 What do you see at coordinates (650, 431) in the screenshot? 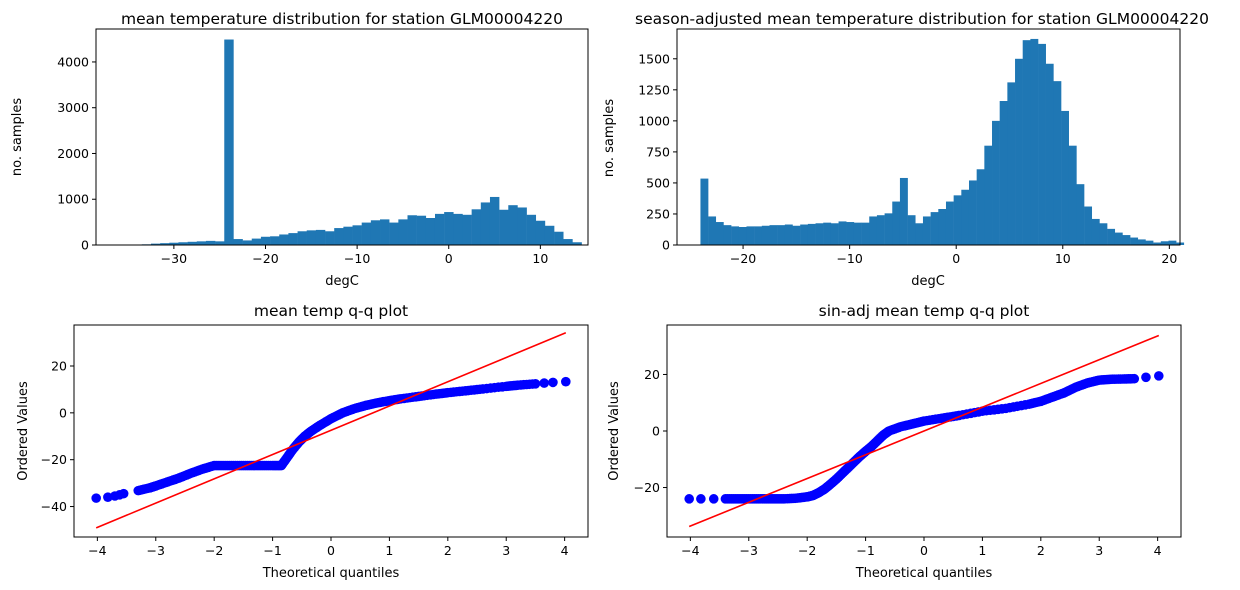
I see `y-axis-ticks: −20 0 20` at bounding box center [650, 431].